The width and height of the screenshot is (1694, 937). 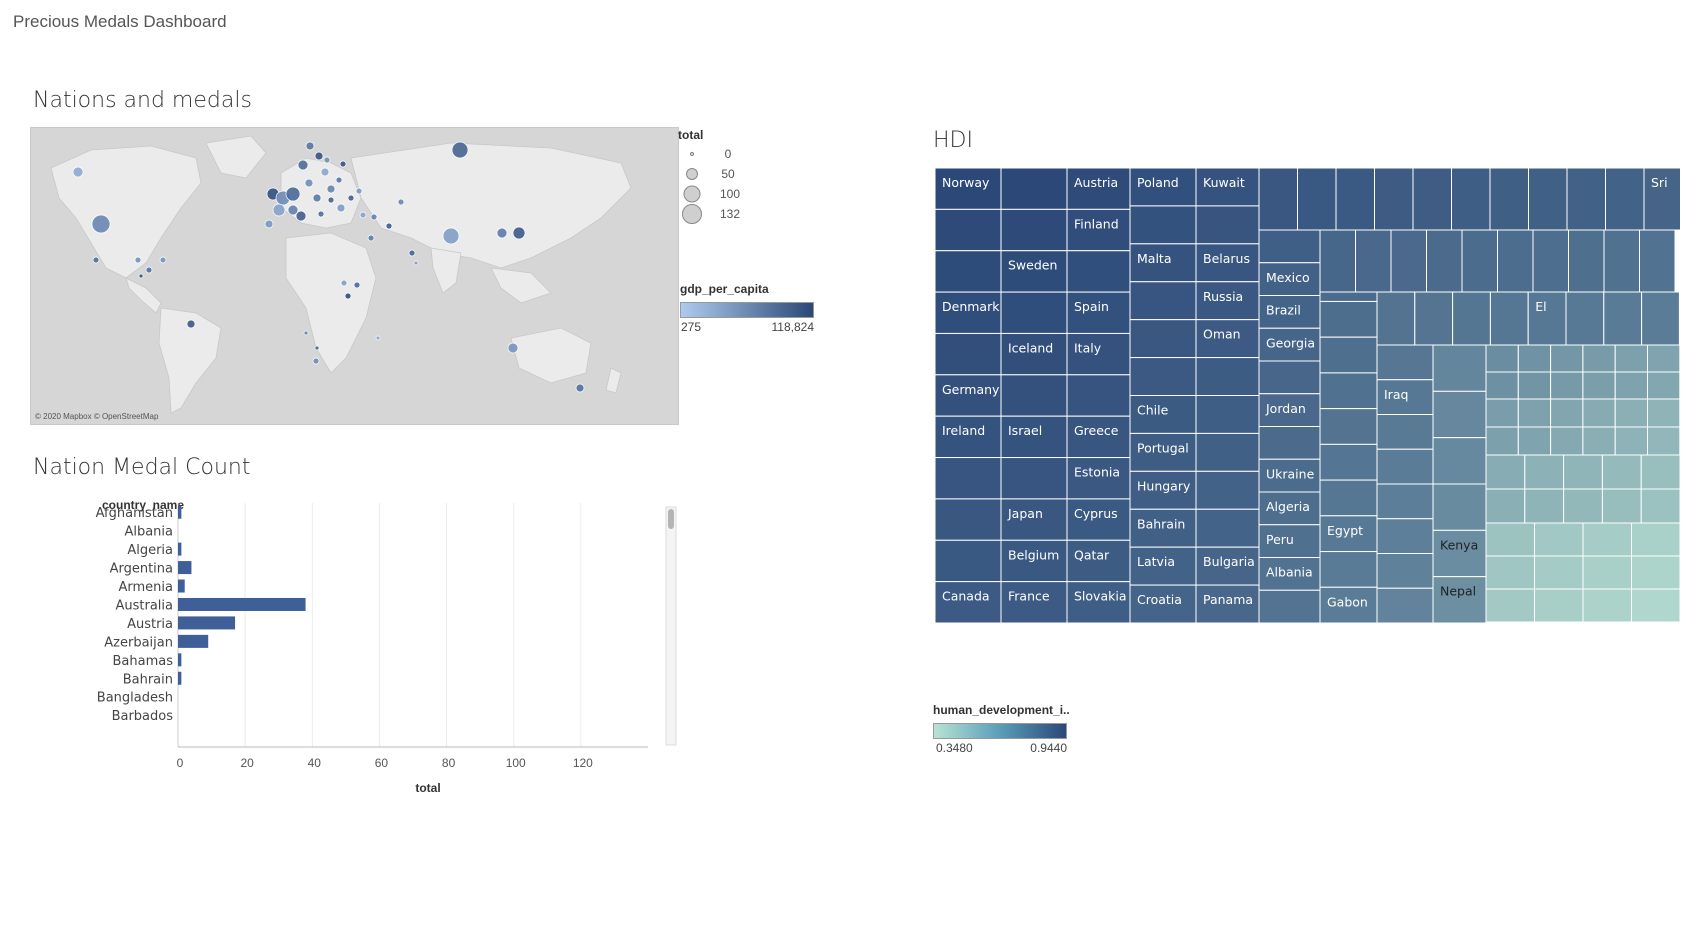 What do you see at coordinates (181, 586) in the screenshot?
I see `bar-armenia` at bounding box center [181, 586].